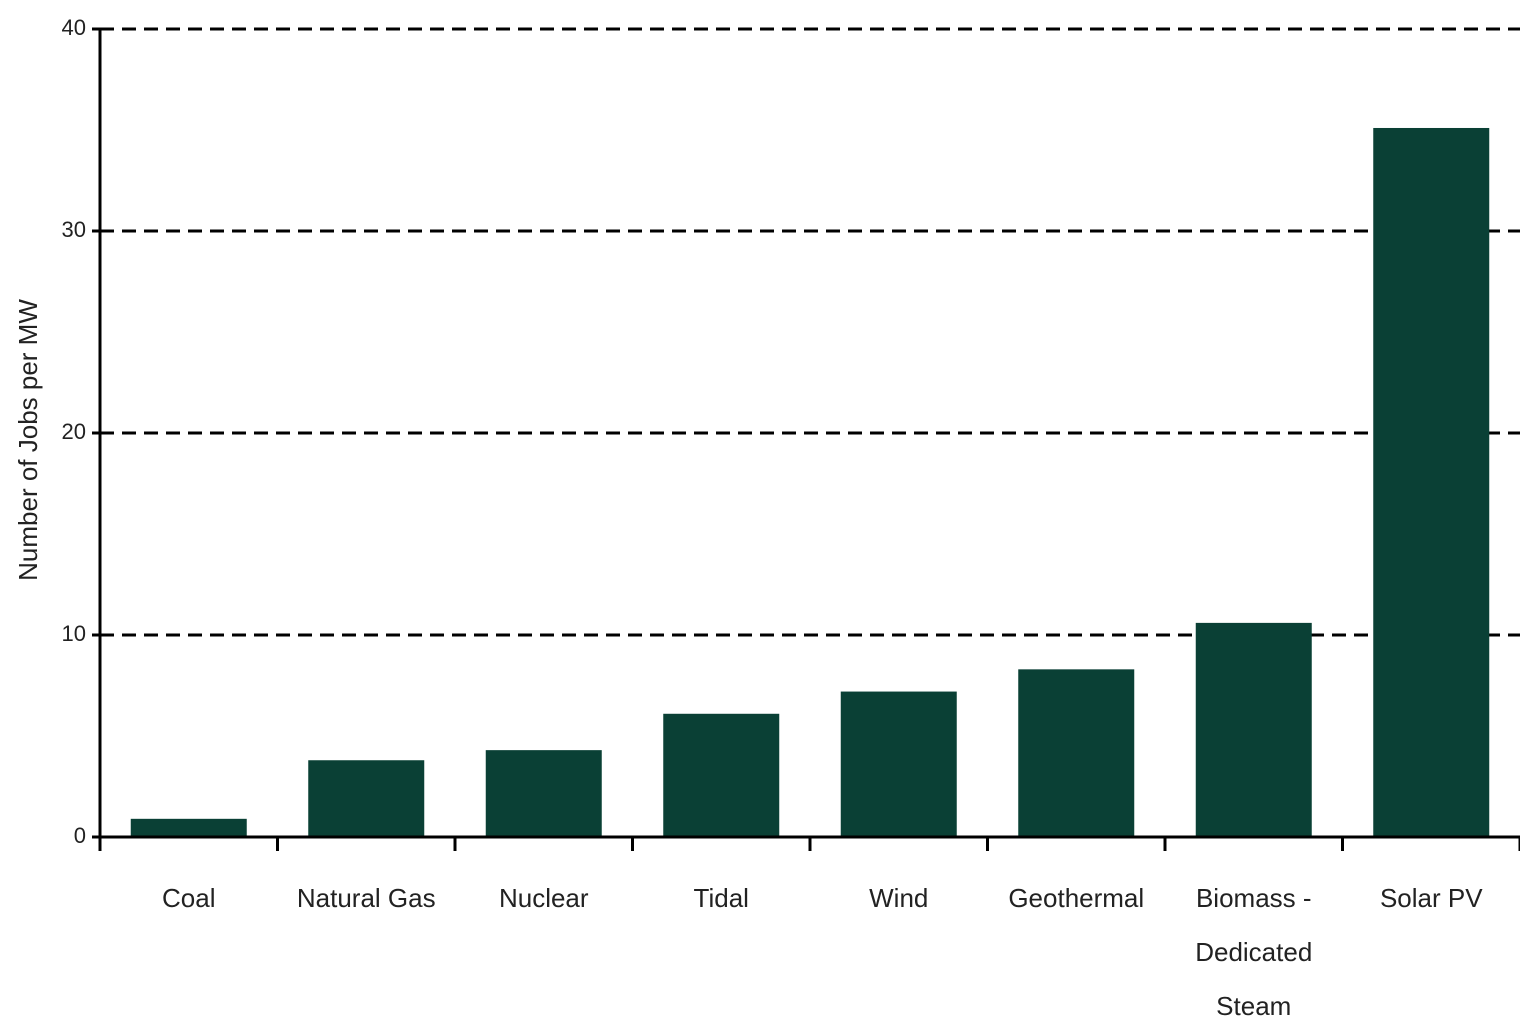  I want to click on x-tick-label: Coal, so click(188, 898).